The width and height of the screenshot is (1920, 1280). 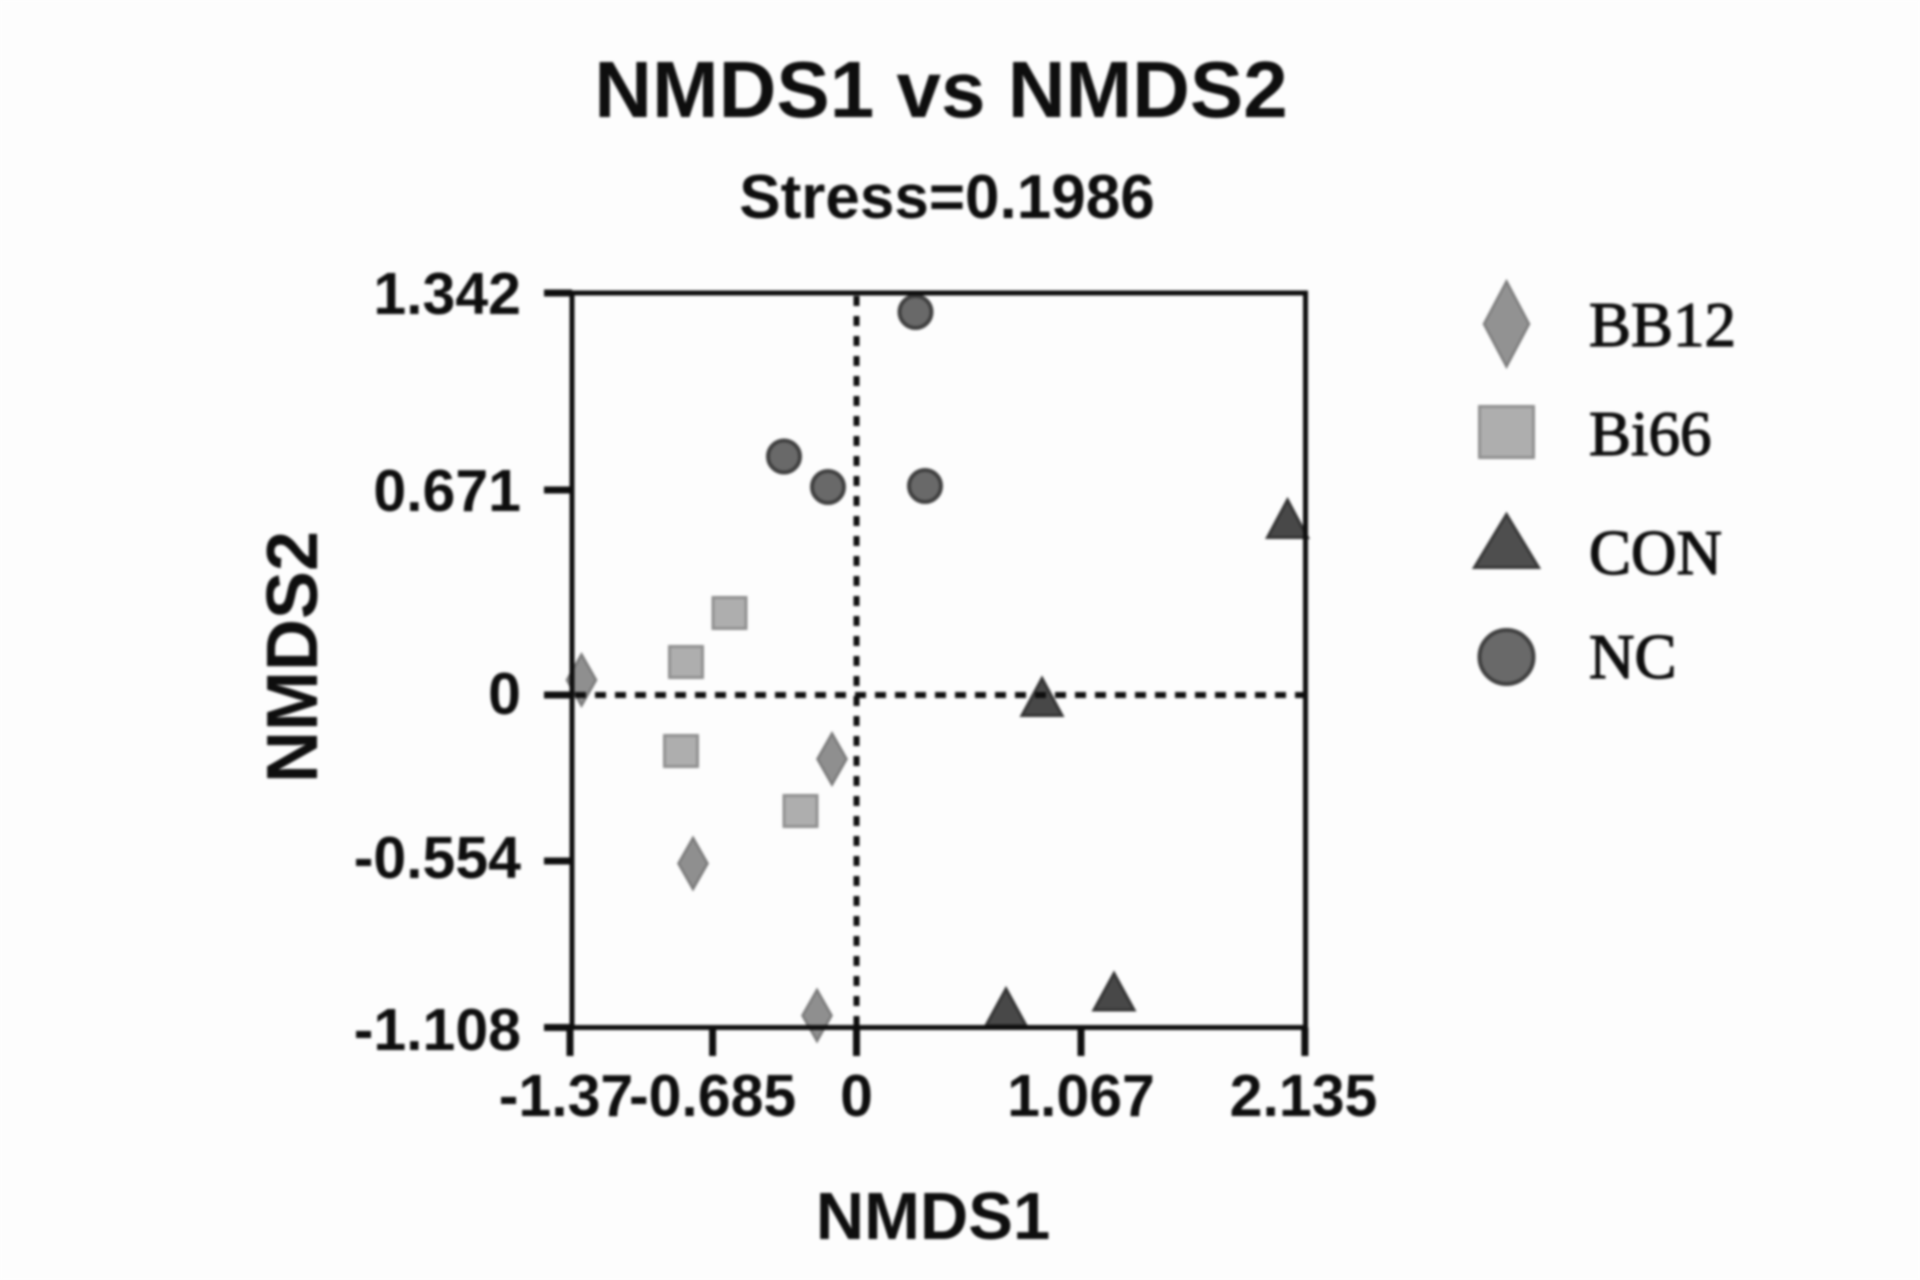 What do you see at coordinates (437, 858) in the screenshot?
I see `svg-text: -0.554` at bounding box center [437, 858].